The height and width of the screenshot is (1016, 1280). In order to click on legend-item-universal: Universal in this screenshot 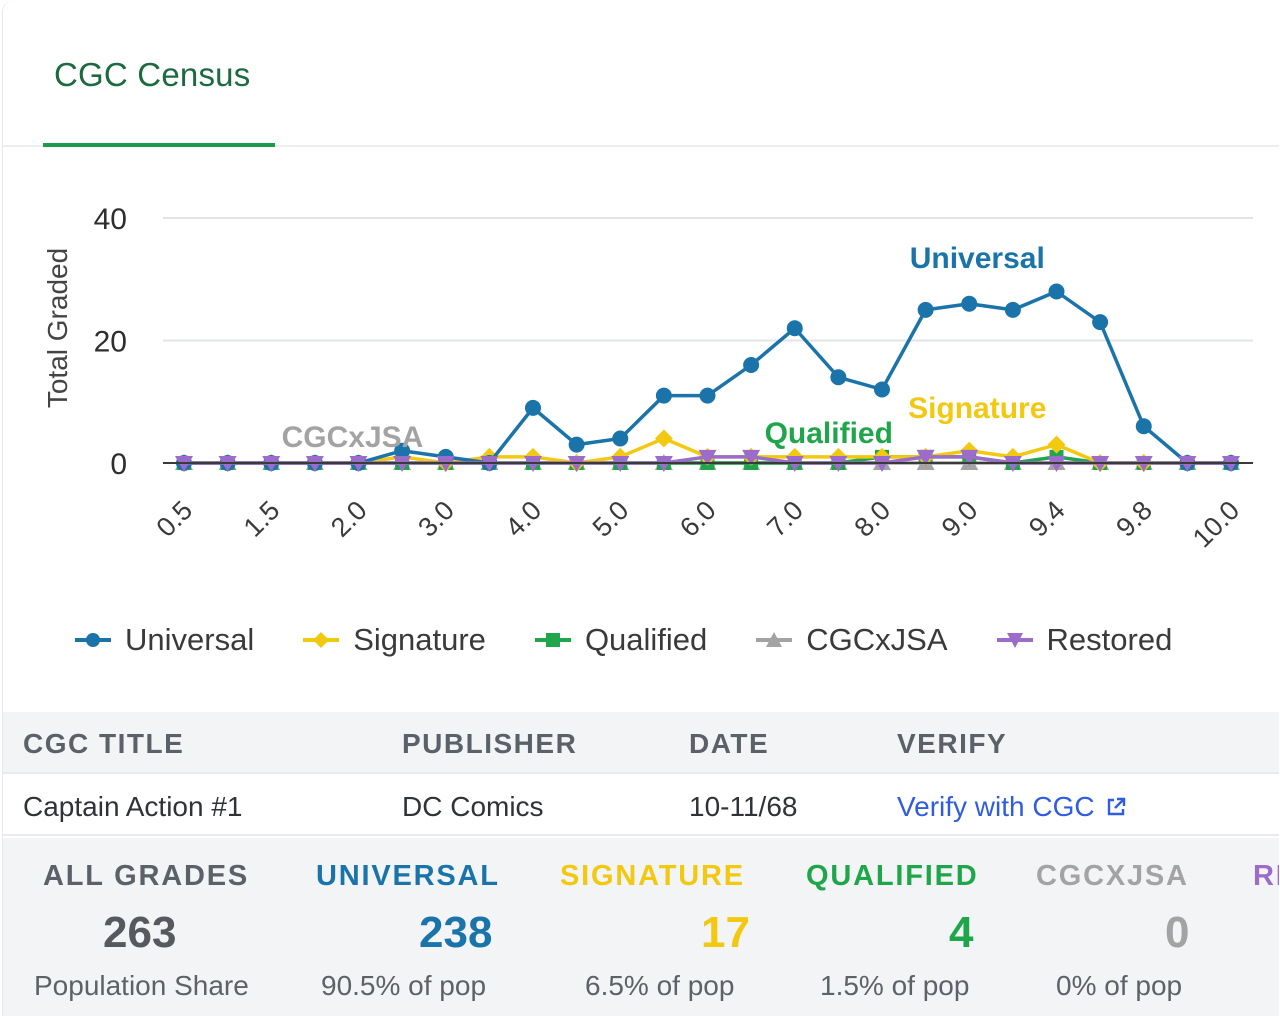, I will do `click(163, 640)`.